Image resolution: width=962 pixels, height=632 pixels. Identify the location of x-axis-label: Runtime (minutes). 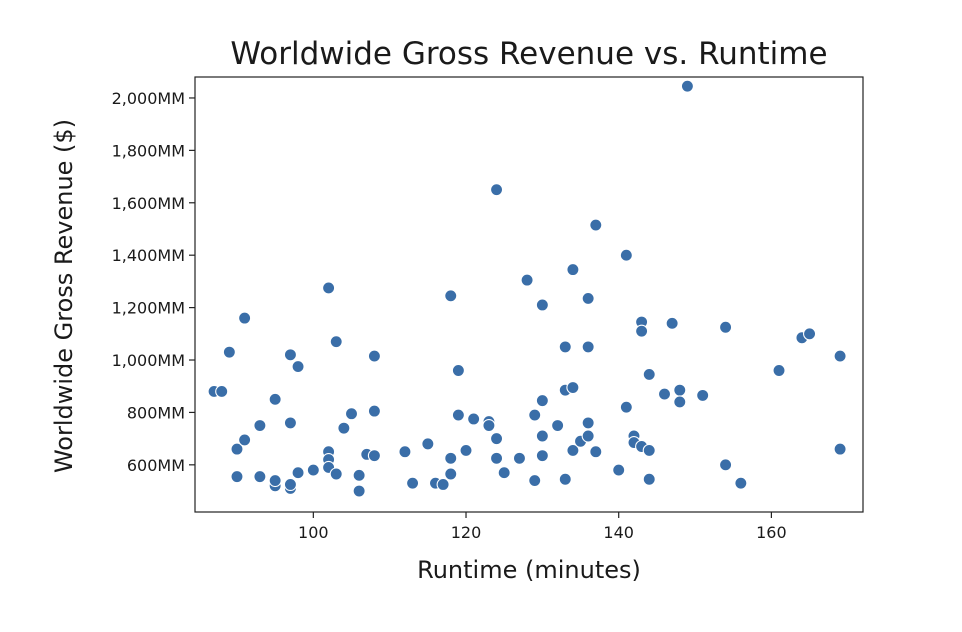
(529, 570).